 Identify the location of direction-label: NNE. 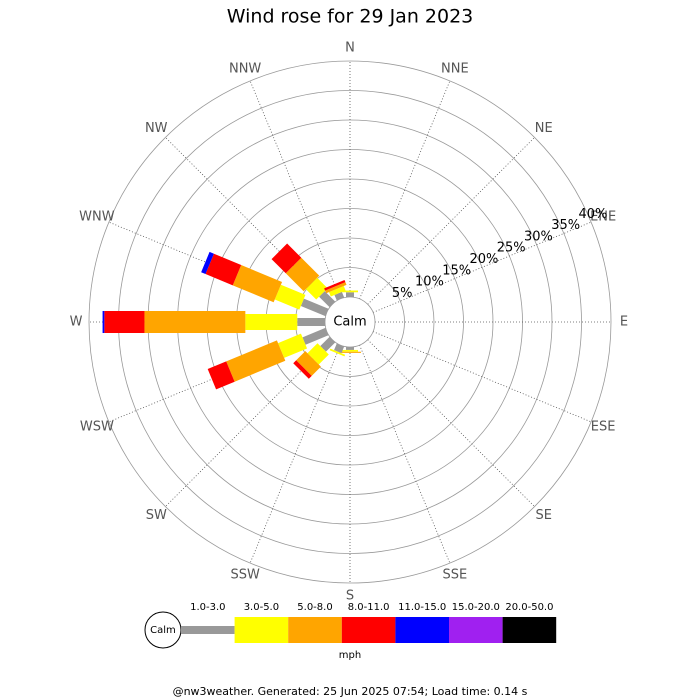
(455, 68).